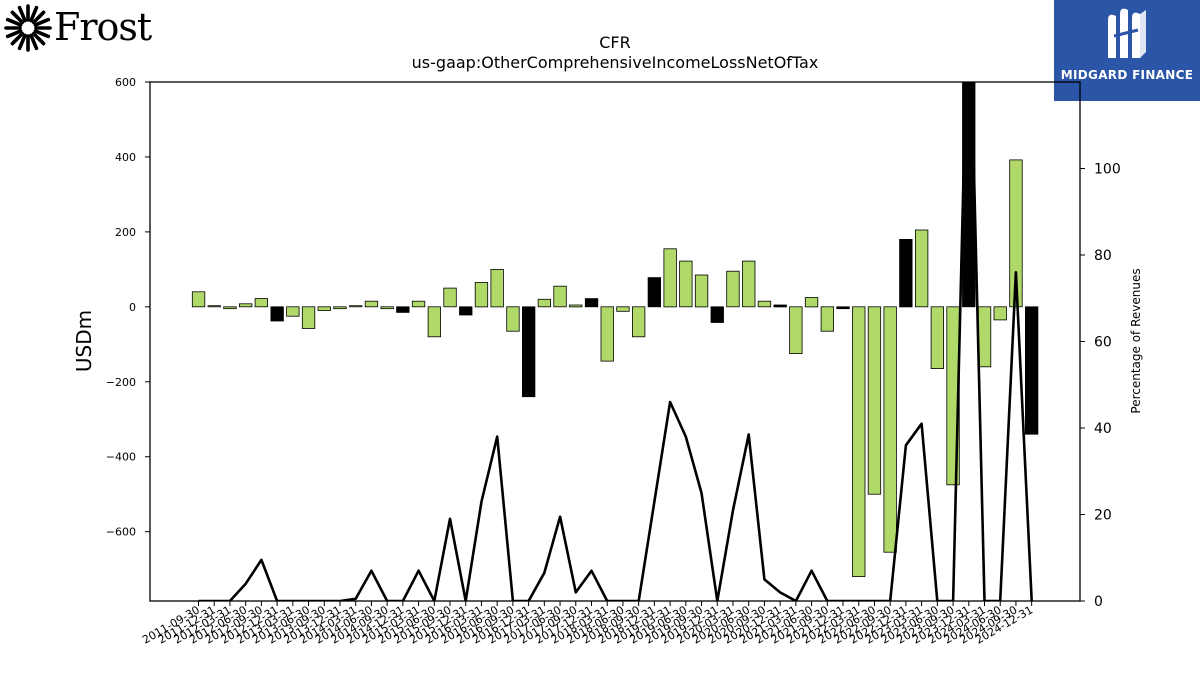 Image resolution: width=1200 pixels, height=675 pixels. What do you see at coordinates (1103, 516) in the screenshot?
I see `y2-tick-label: 20` at bounding box center [1103, 516].